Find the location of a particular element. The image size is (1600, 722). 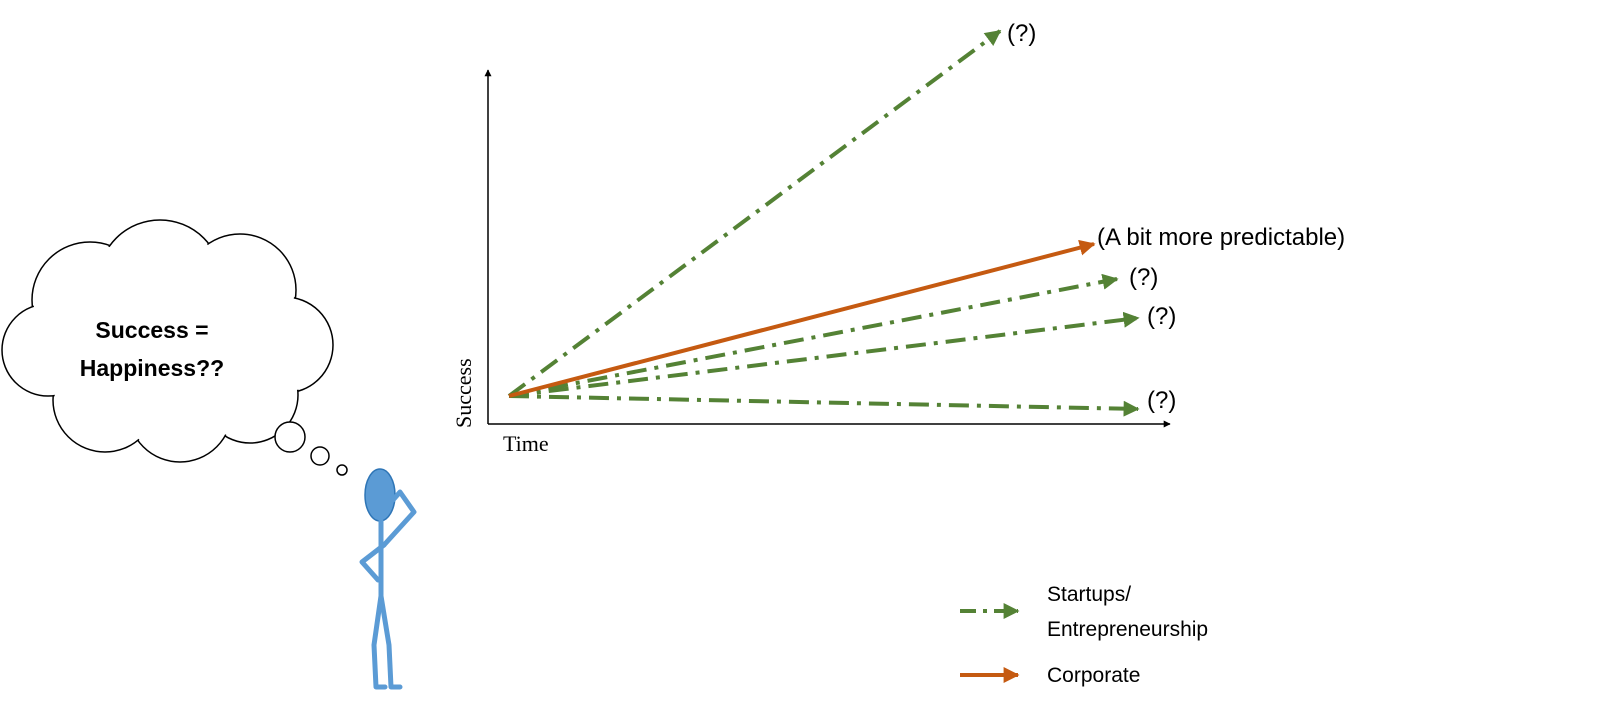

stick-figure is located at coordinates (388, 579).